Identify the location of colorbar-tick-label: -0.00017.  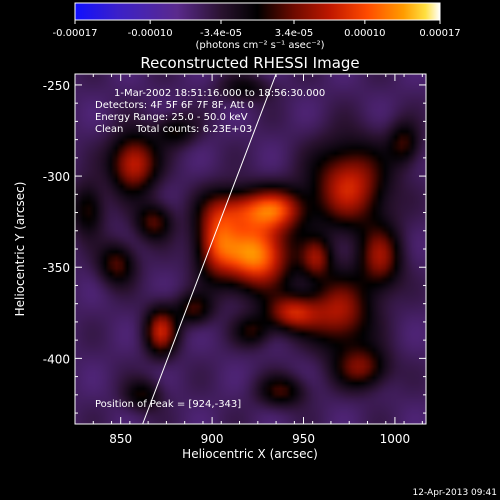
(75, 33).